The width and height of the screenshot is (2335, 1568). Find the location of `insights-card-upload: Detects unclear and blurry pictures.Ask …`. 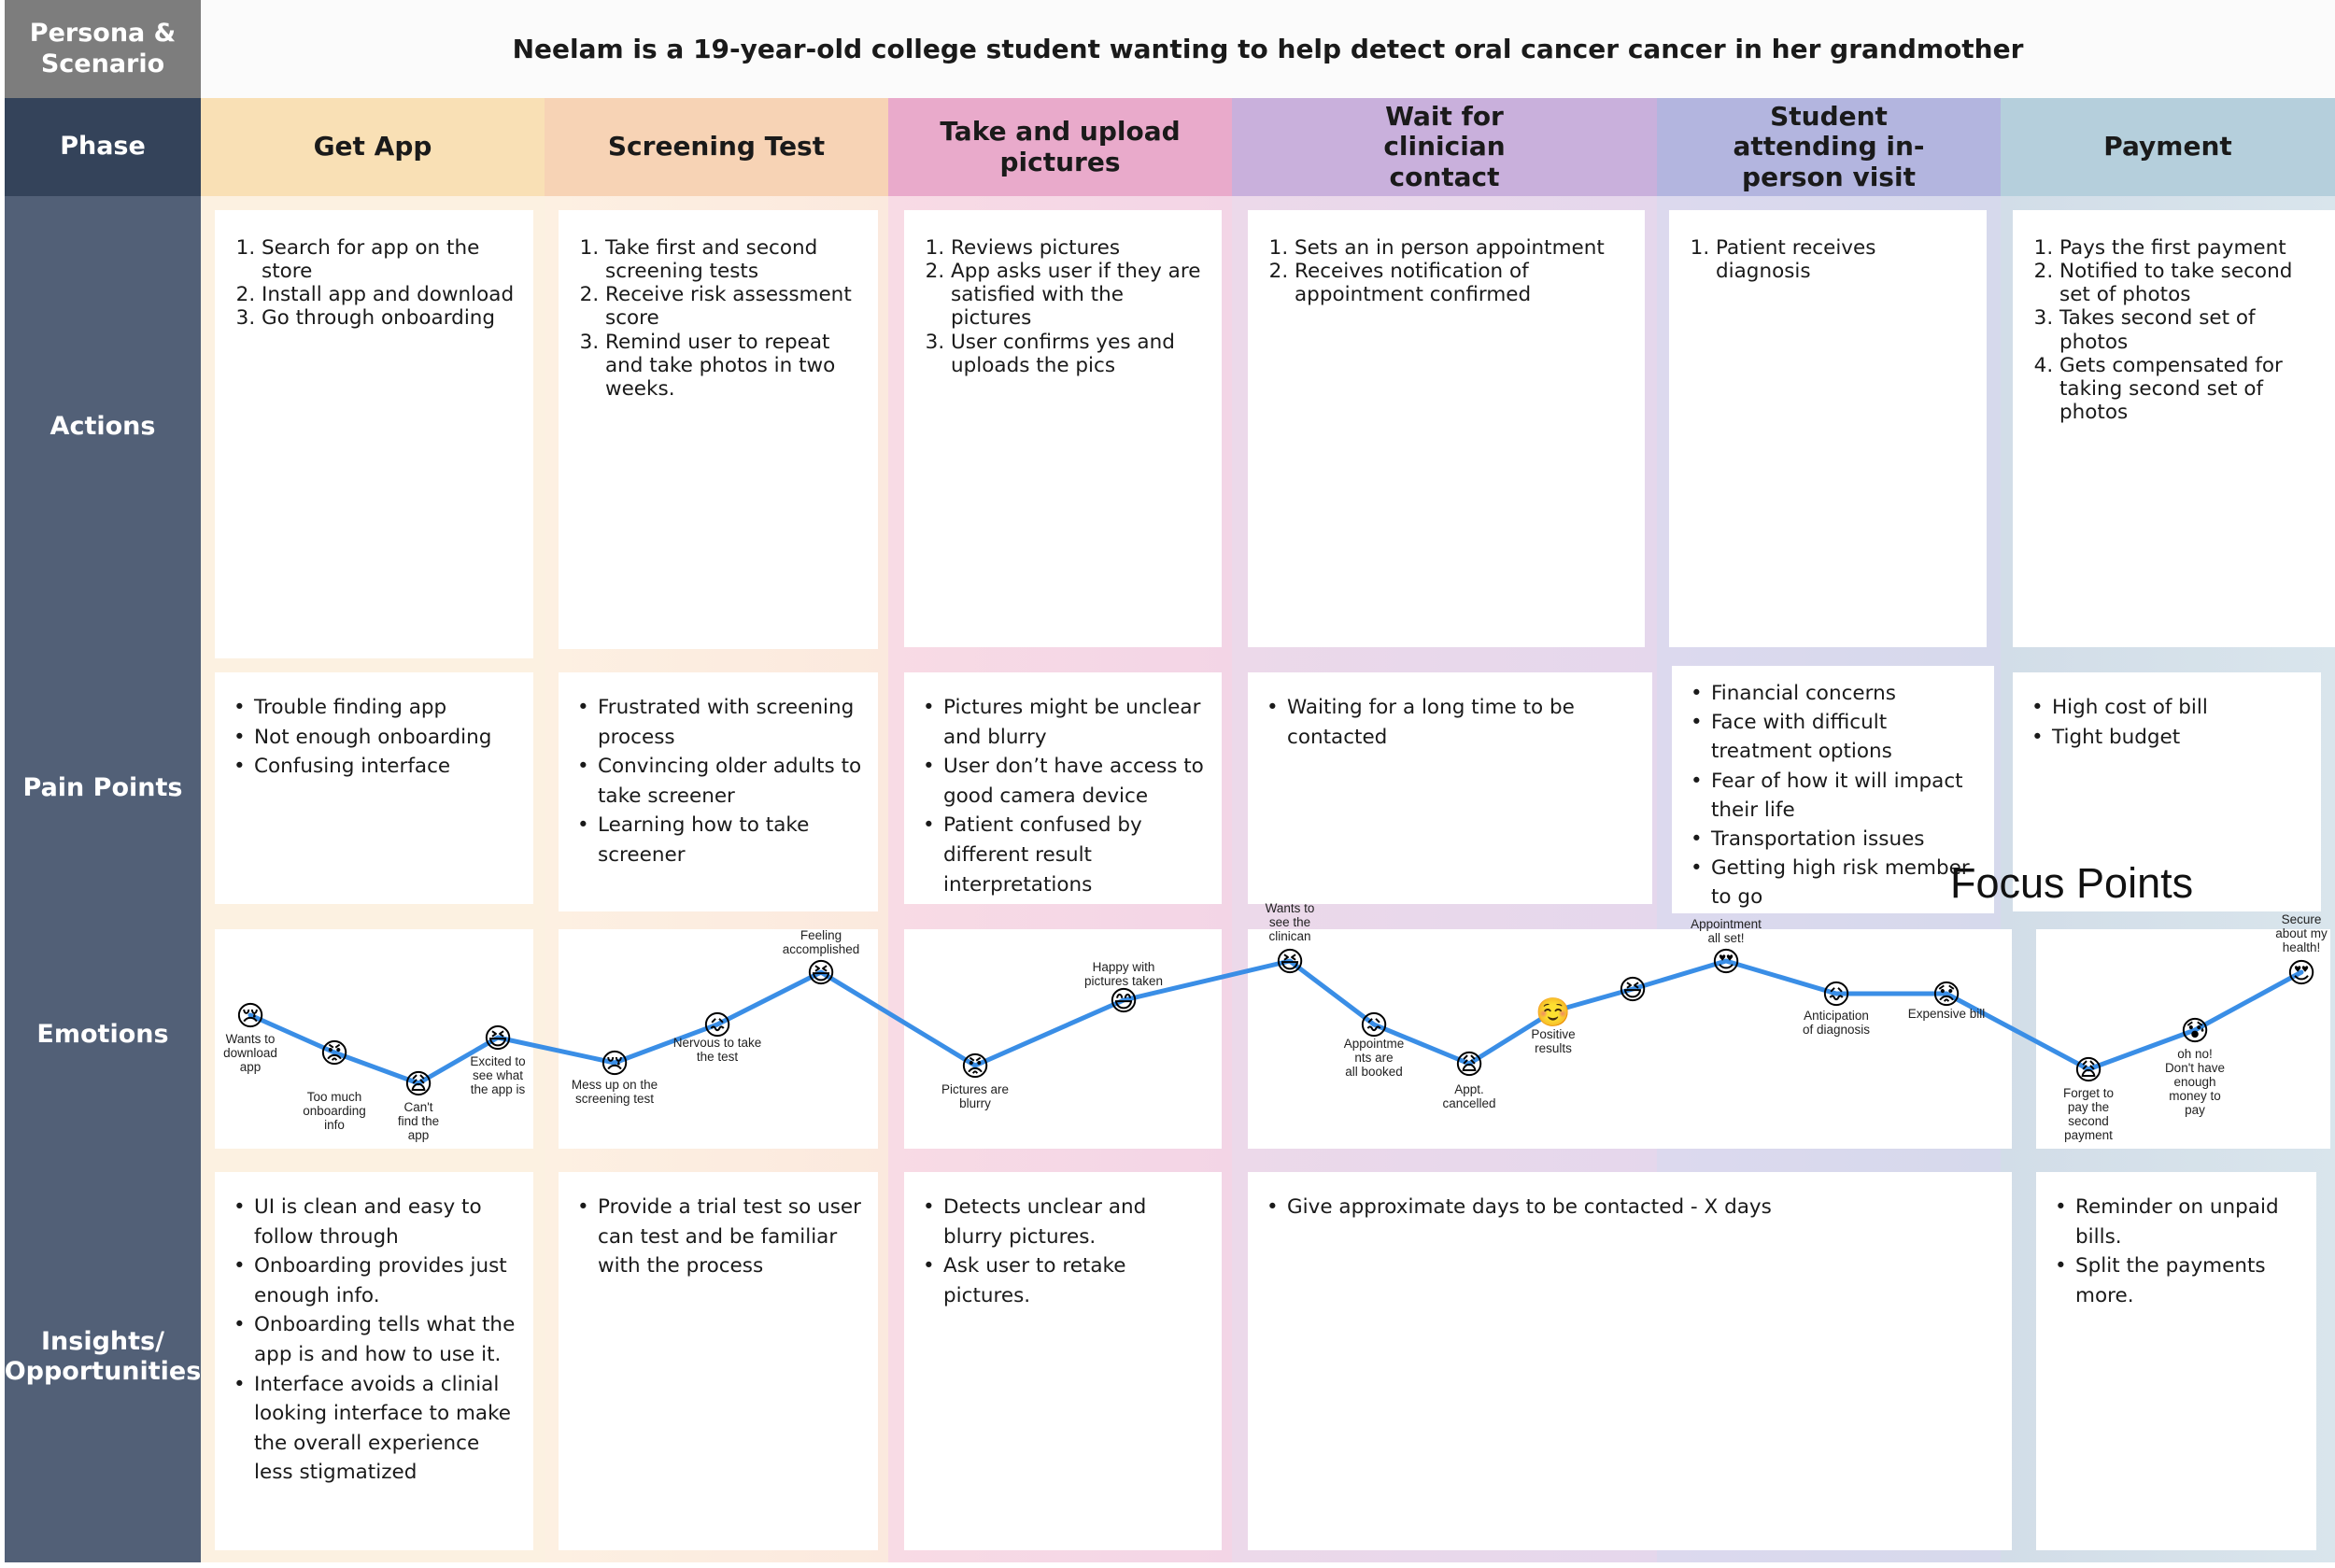

insights-card-upload: Detects unclear and blurry pictures.Ask … is located at coordinates (1063, 1361).